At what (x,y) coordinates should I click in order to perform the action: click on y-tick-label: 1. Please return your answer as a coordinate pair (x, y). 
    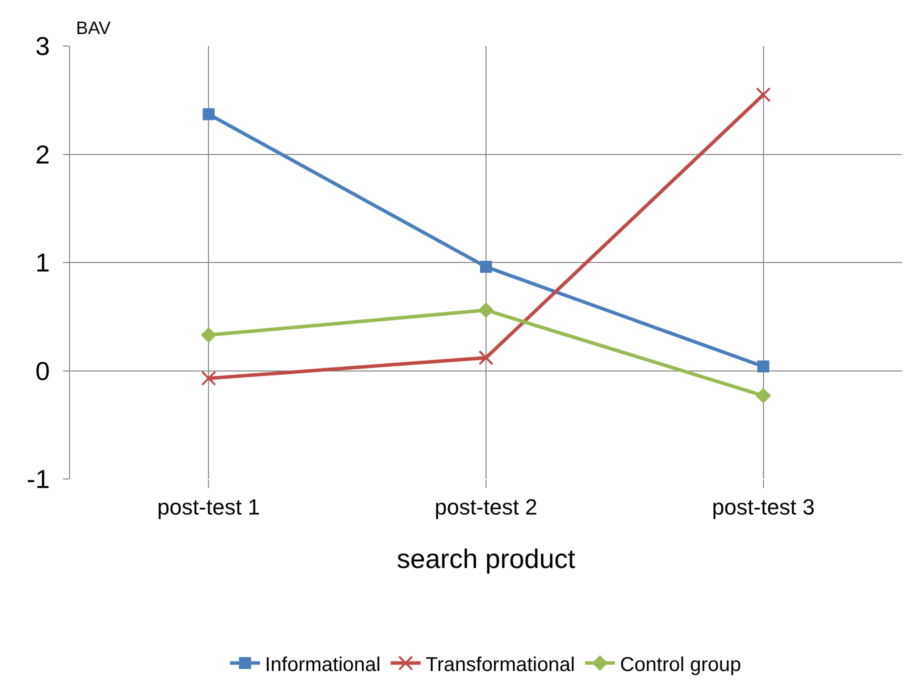
    Looking at the image, I should click on (42, 263).